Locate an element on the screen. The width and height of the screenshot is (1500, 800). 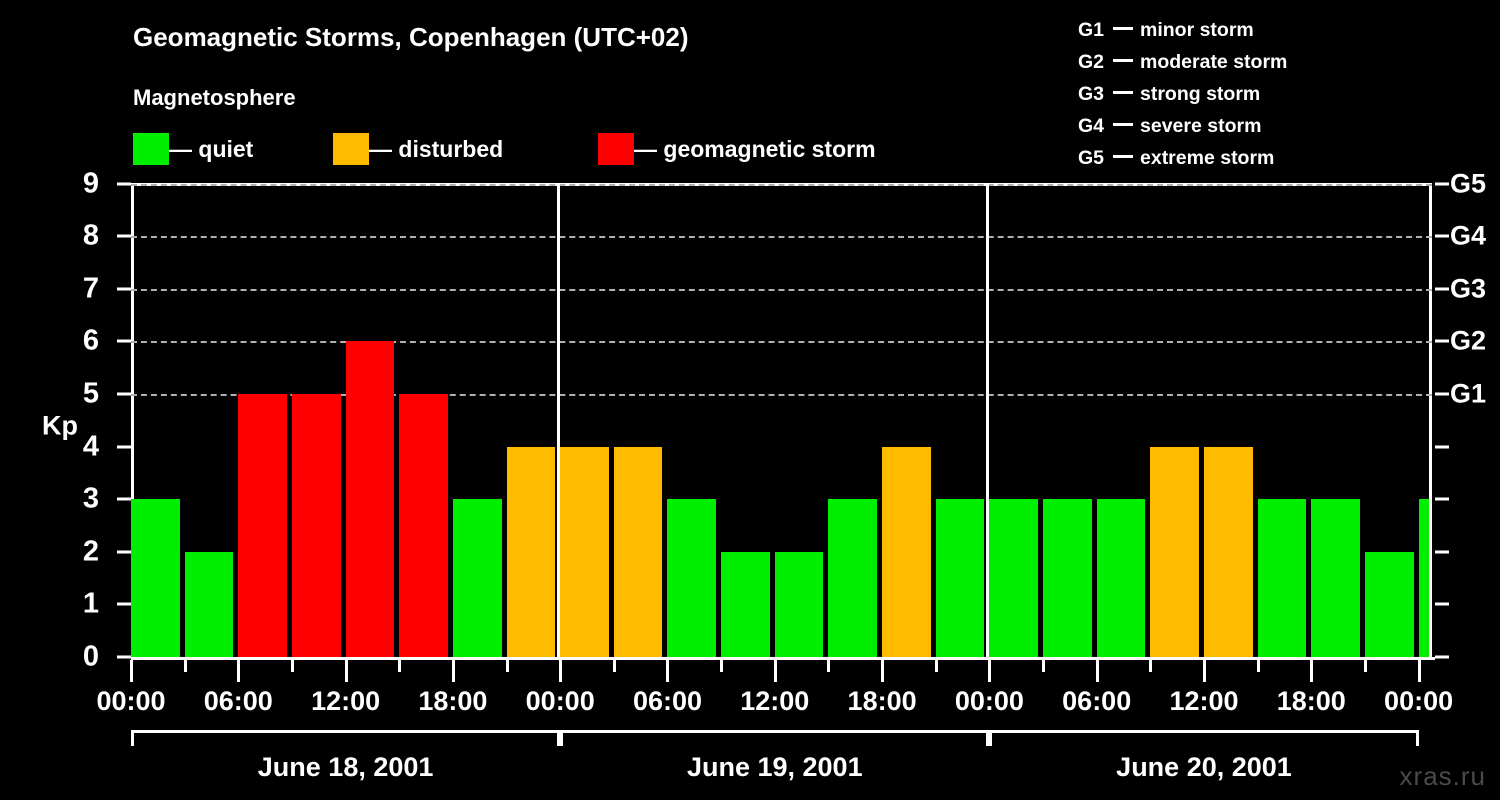
x-tick-label: 12:00 is located at coordinates (1204, 701).